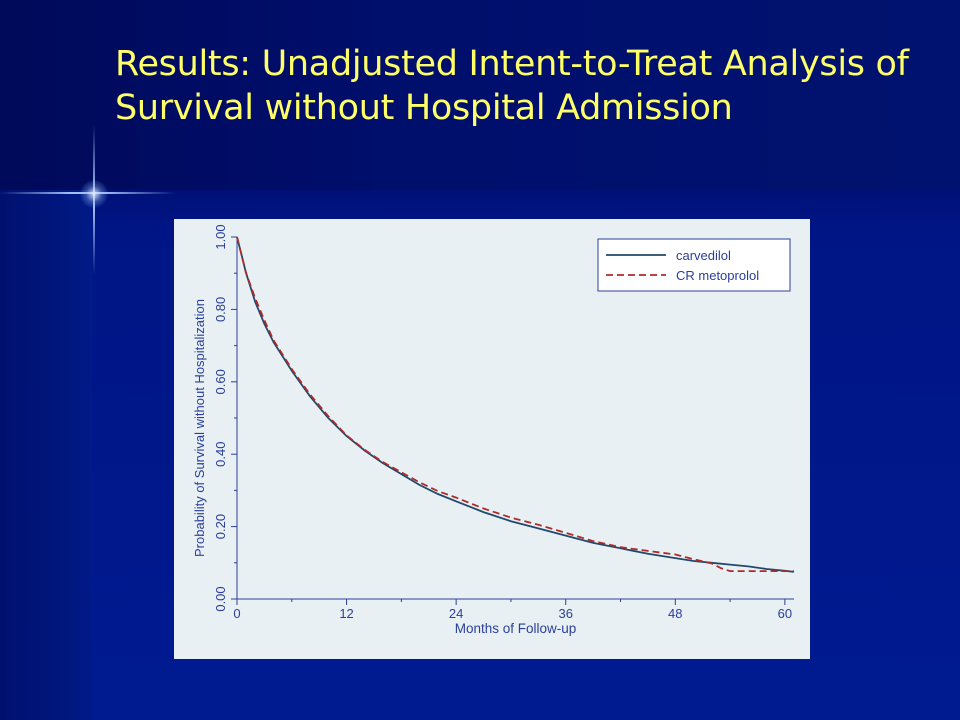 The width and height of the screenshot is (960, 720). What do you see at coordinates (220, 309) in the screenshot?
I see `y-tick-label: 0.80` at bounding box center [220, 309].